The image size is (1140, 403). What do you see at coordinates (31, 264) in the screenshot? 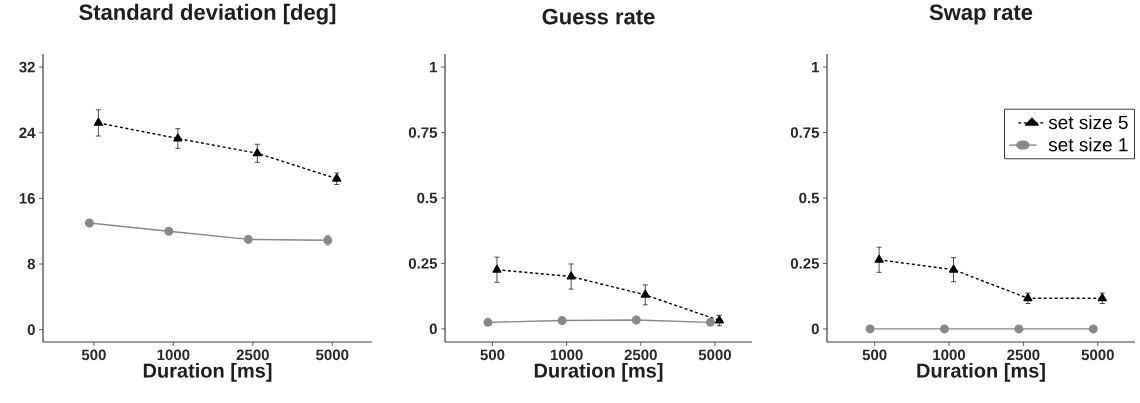
I see `y-tick-label: 8` at bounding box center [31, 264].